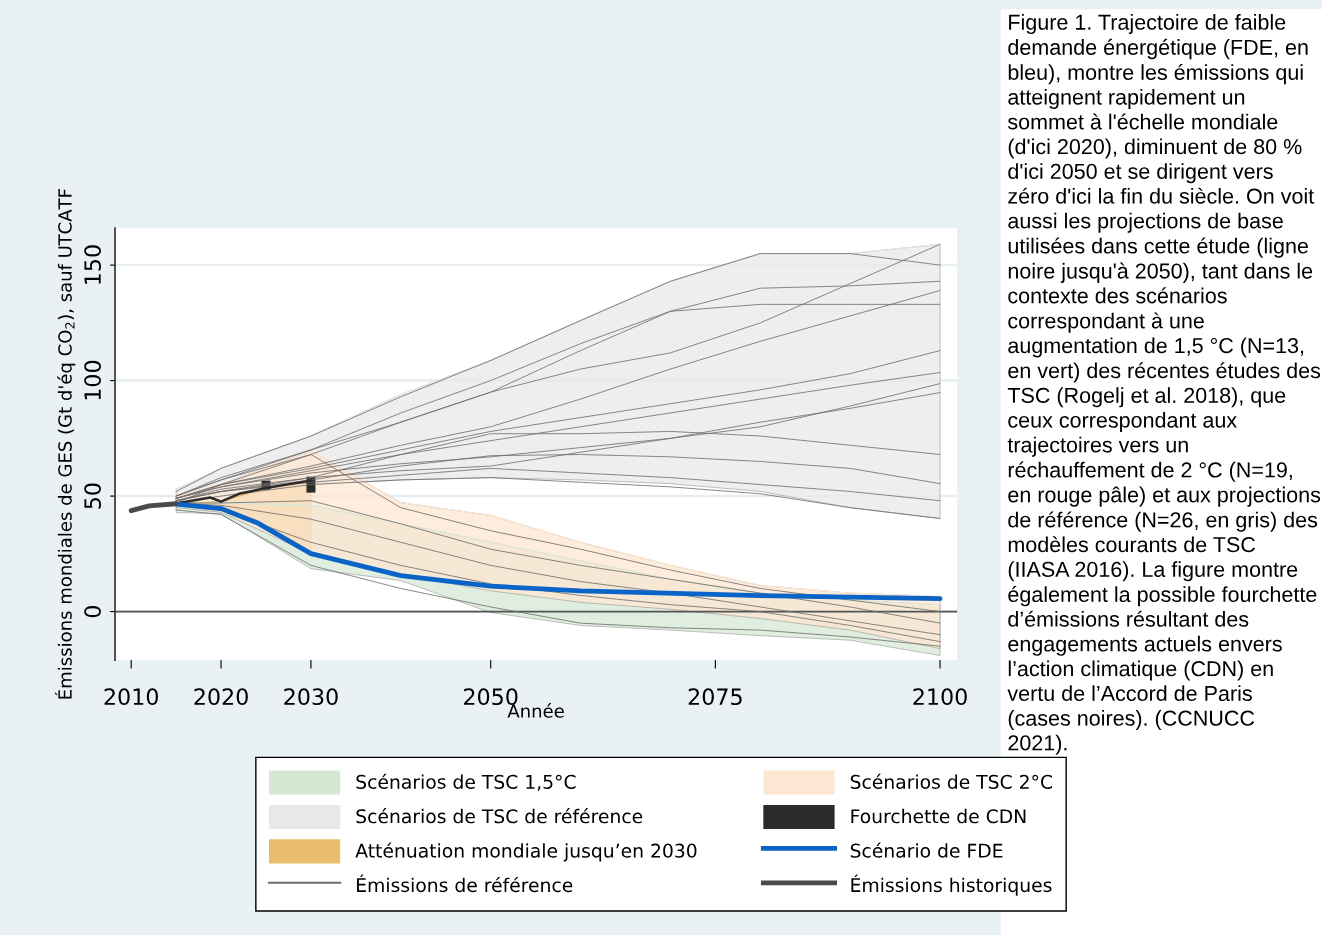 This screenshot has width=1322, height=935. What do you see at coordinates (715, 697) in the screenshot?
I see `x-tick-label: 2075` at bounding box center [715, 697].